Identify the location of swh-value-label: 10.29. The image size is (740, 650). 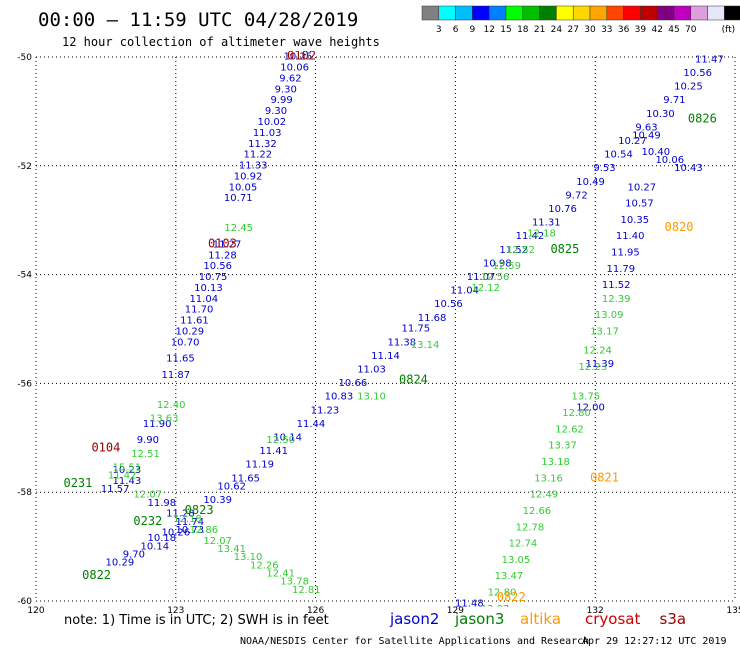
(120, 563).